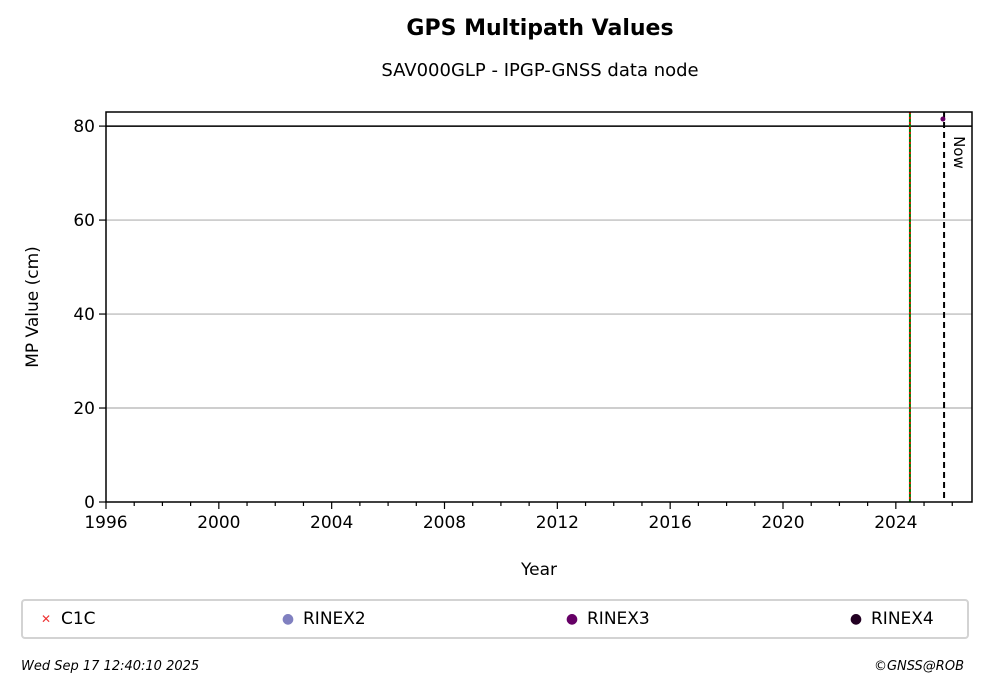  Describe the element at coordinates (895, 523) in the screenshot. I see `x-tick-label: 2024` at that location.